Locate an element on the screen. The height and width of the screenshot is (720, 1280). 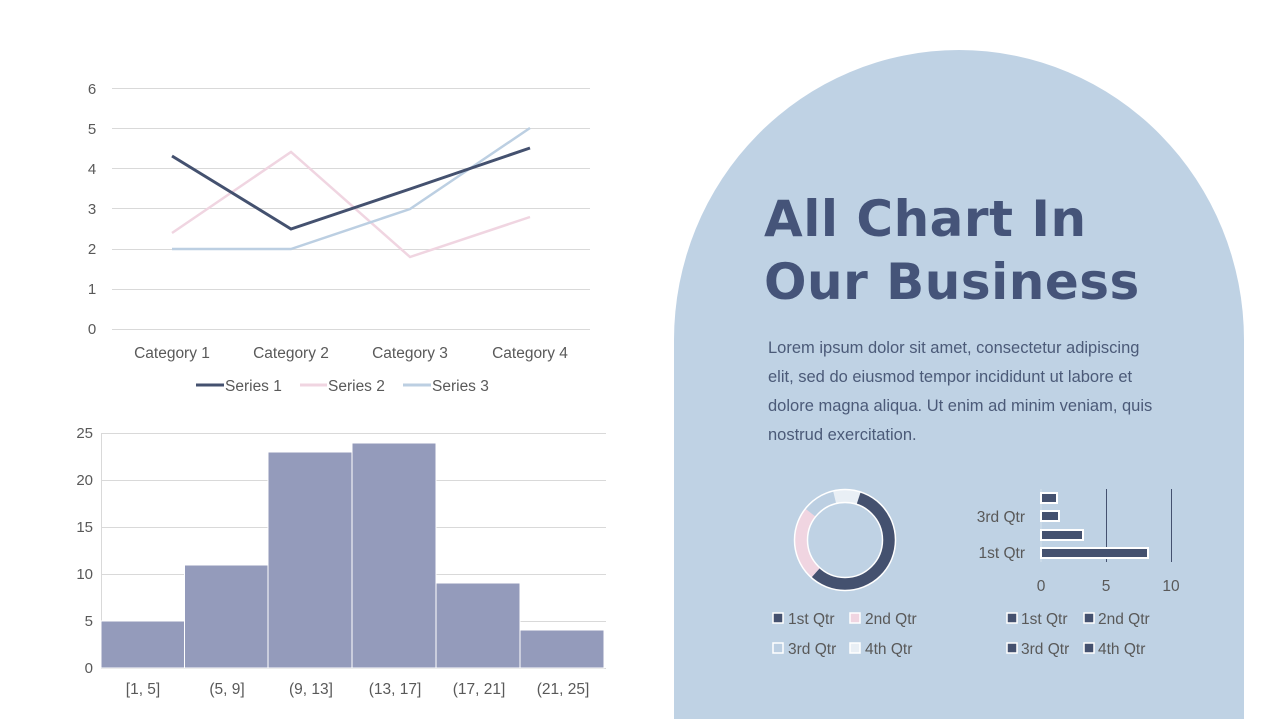
line-chart-y-axis-labels: 0 1 2 3 4 5 6 is located at coordinates (92, 209).